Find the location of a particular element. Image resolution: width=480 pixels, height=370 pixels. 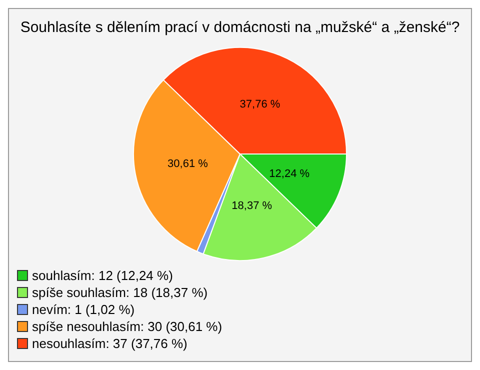

data-label: 37,76 % is located at coordinates (260, 104).